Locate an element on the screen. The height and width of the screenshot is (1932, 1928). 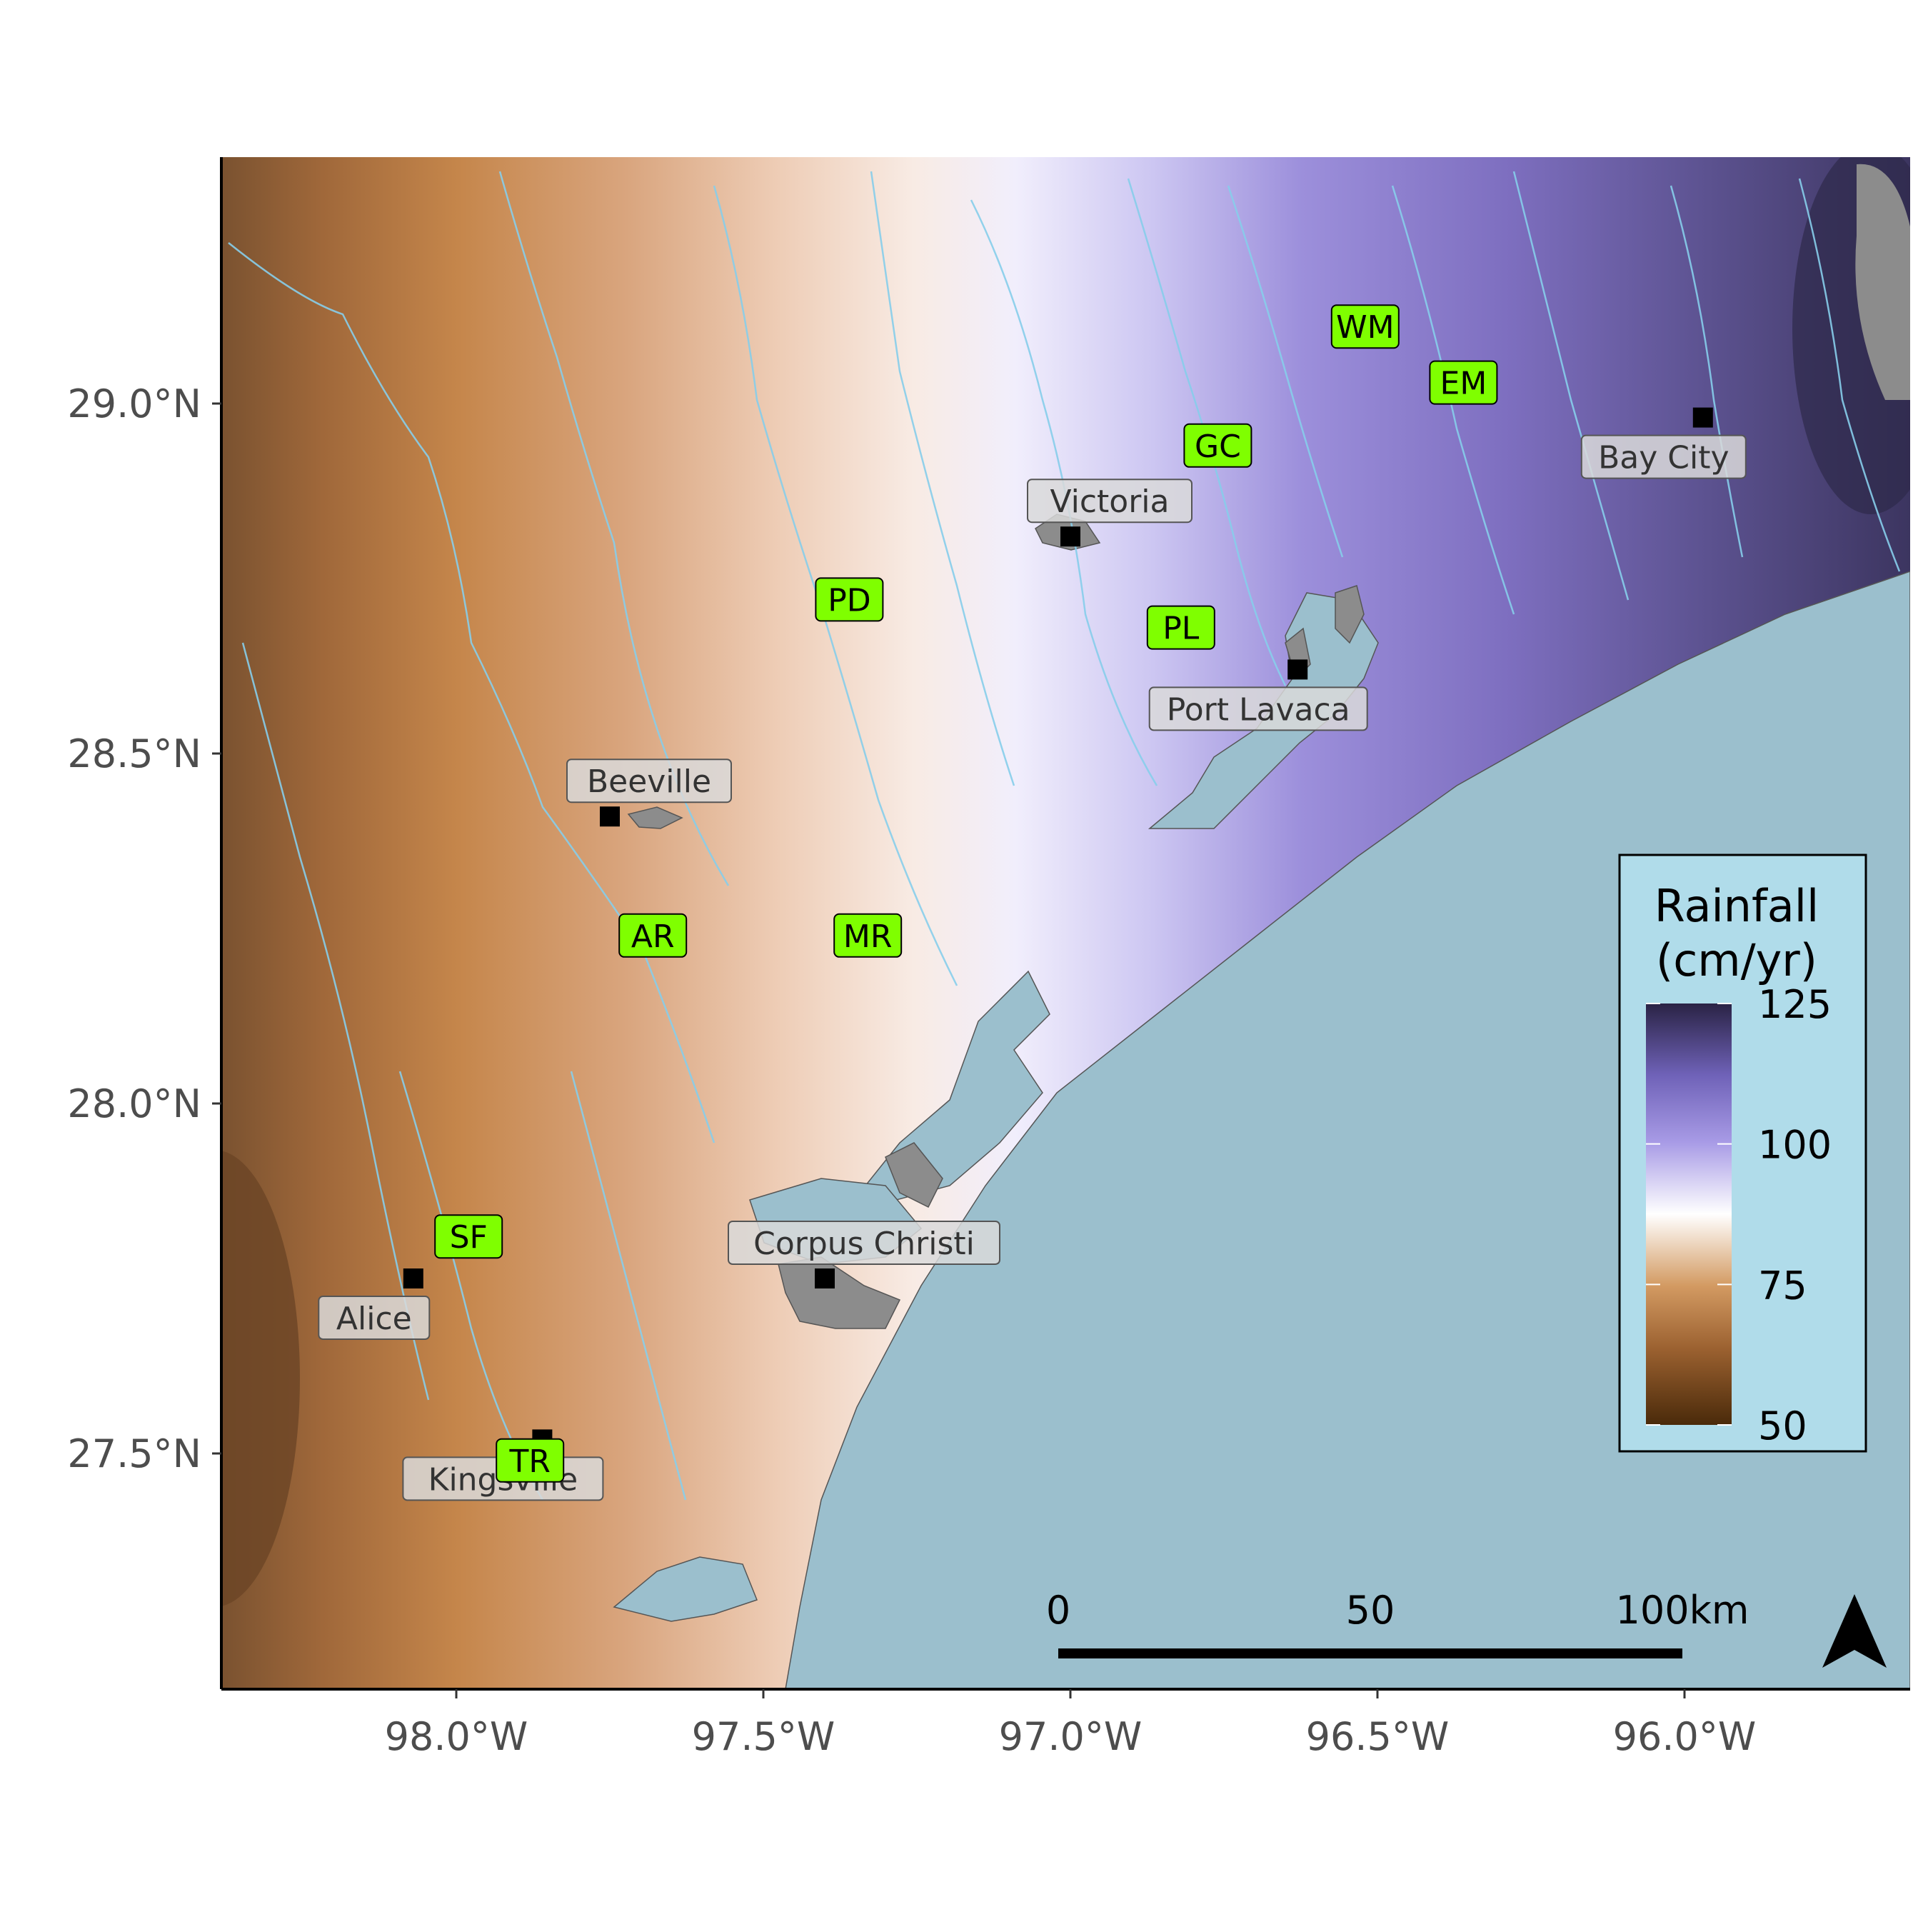
legend-colorbar is located at coordinates (1689, 1214).